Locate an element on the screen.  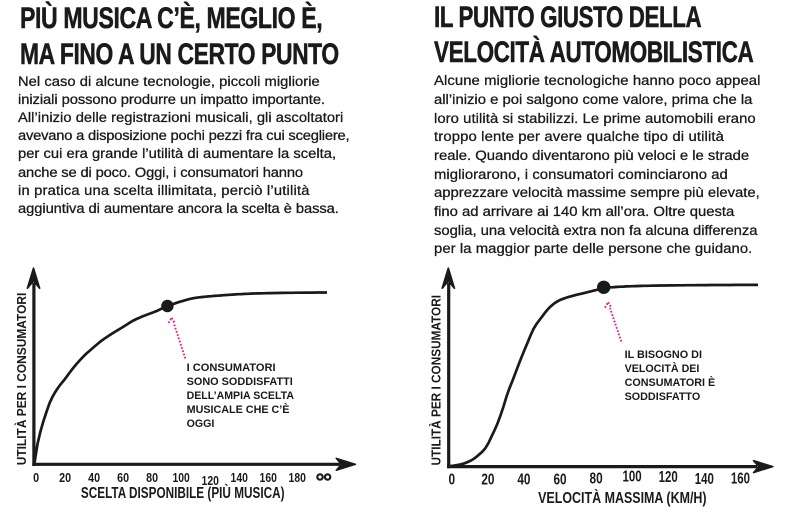
svg-text: SONO SODDISFATTI is located at coordinates (240, 382).